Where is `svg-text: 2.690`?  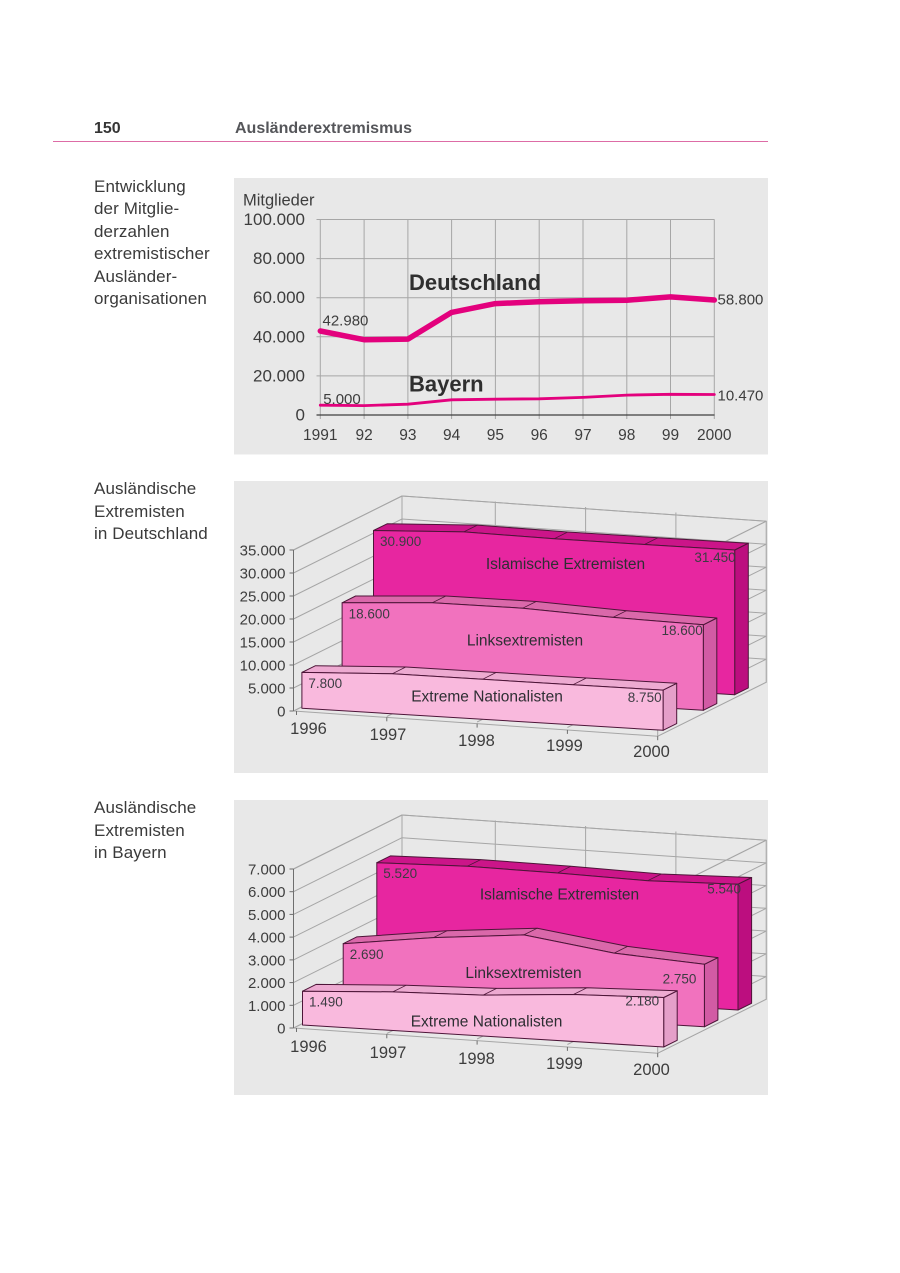 svg-text: 2.690 is located at coordinates (366, 954).